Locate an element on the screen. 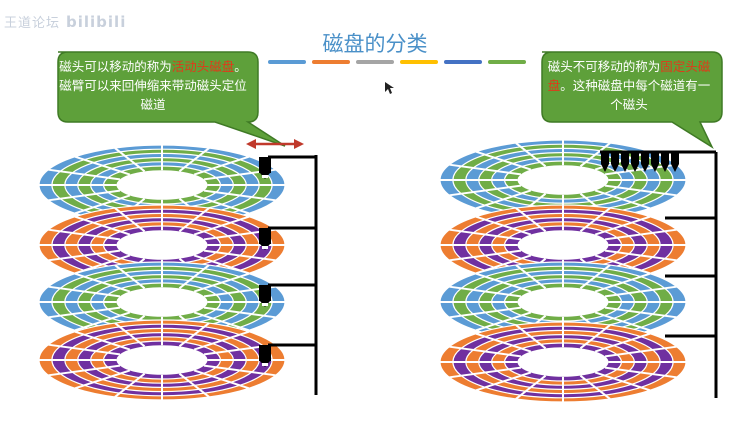 This screenshot has width=750, height=440. callout-left-highlight: 活动头磁盘 is located at coordinates (203, 66).